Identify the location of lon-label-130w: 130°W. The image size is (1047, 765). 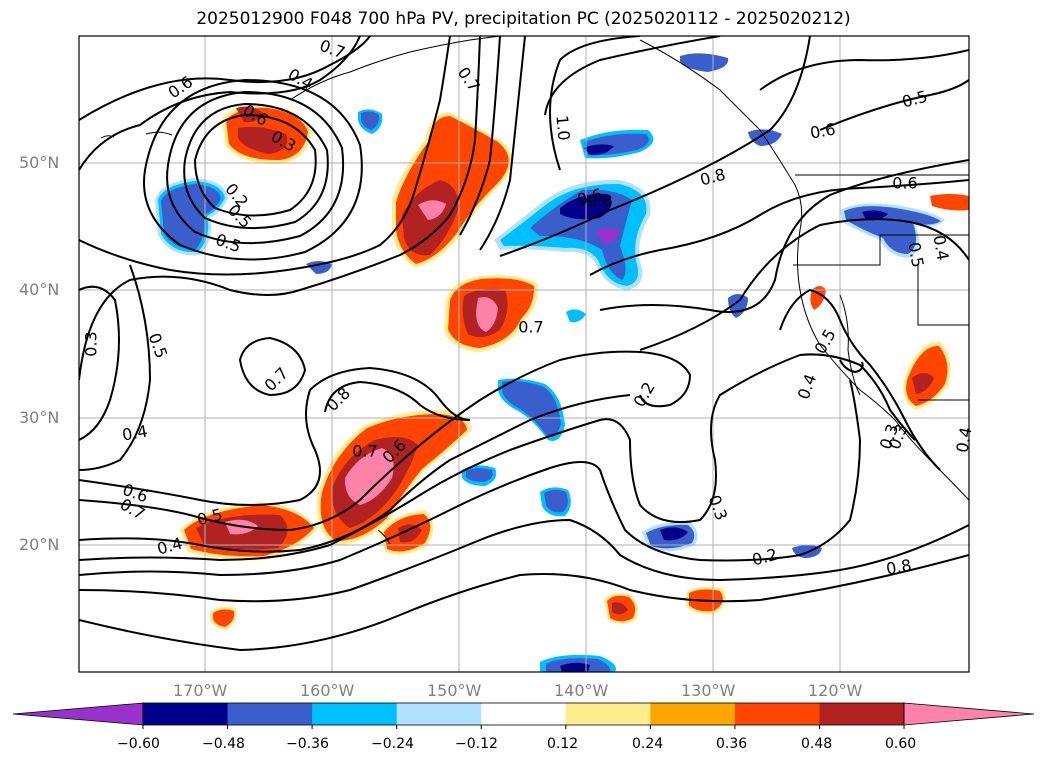
(708, 690).